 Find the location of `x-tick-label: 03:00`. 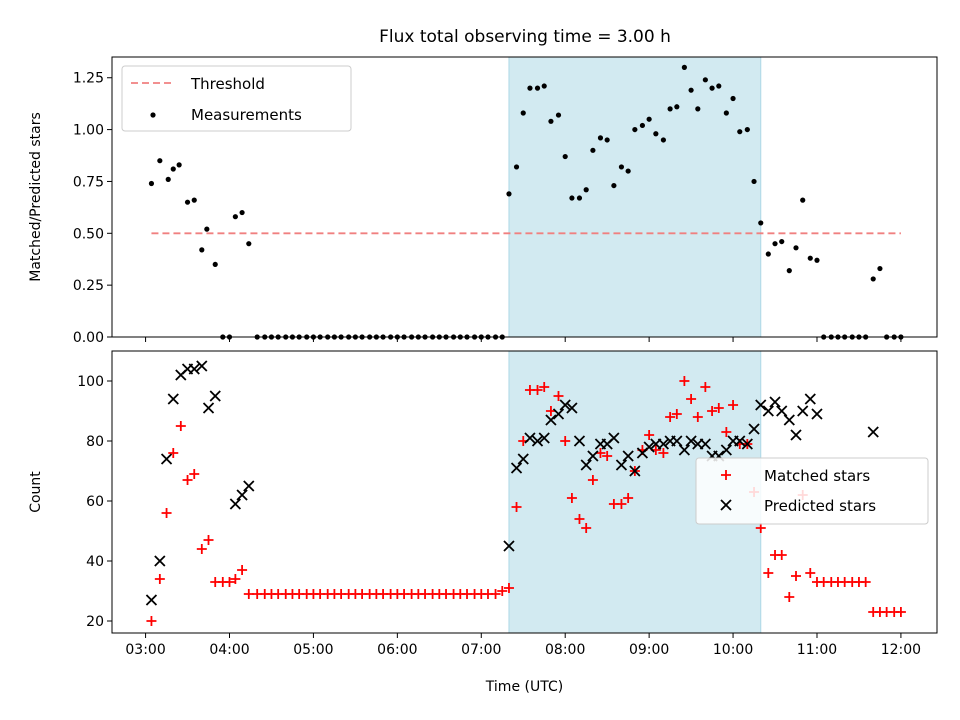

x-tick-label: 03:00 is located at coordinates (145, 650).